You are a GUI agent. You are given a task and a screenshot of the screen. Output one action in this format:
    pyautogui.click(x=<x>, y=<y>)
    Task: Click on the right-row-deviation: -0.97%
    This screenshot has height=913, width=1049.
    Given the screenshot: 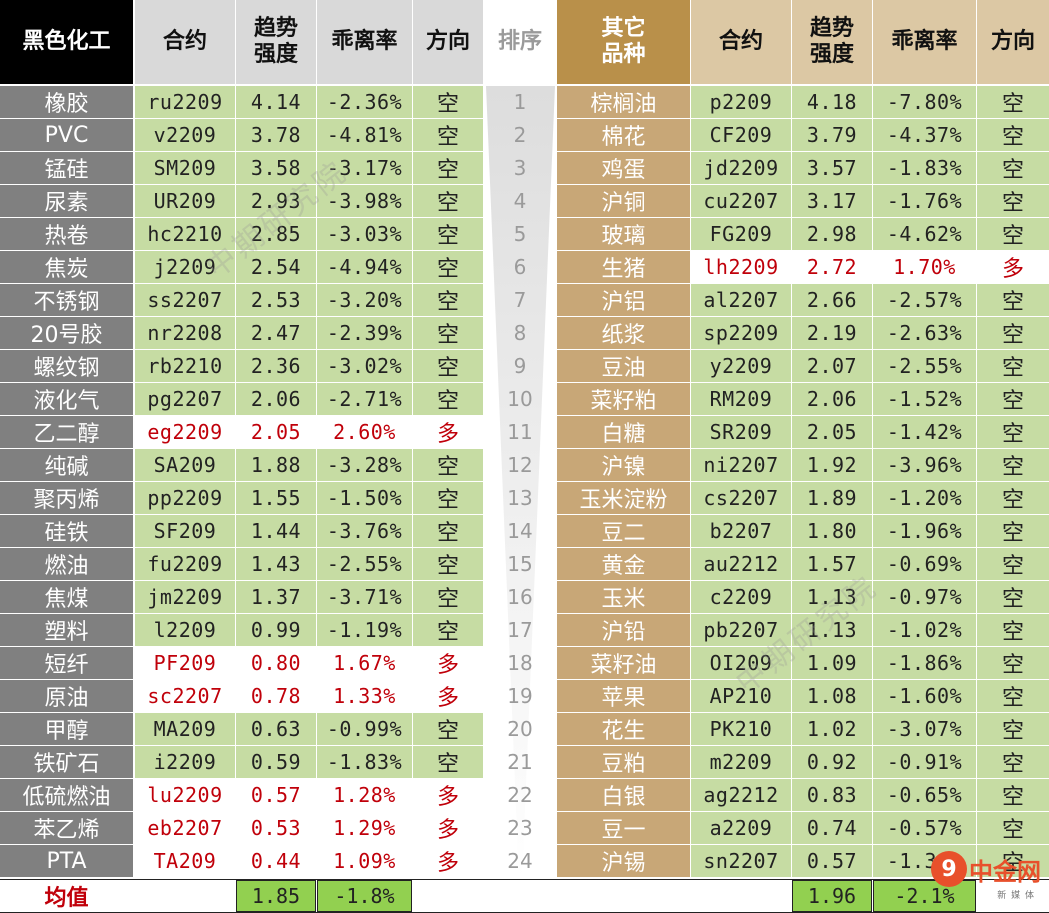 What is the action you would take?
    pyautogui.click(x=924, y=597)
    